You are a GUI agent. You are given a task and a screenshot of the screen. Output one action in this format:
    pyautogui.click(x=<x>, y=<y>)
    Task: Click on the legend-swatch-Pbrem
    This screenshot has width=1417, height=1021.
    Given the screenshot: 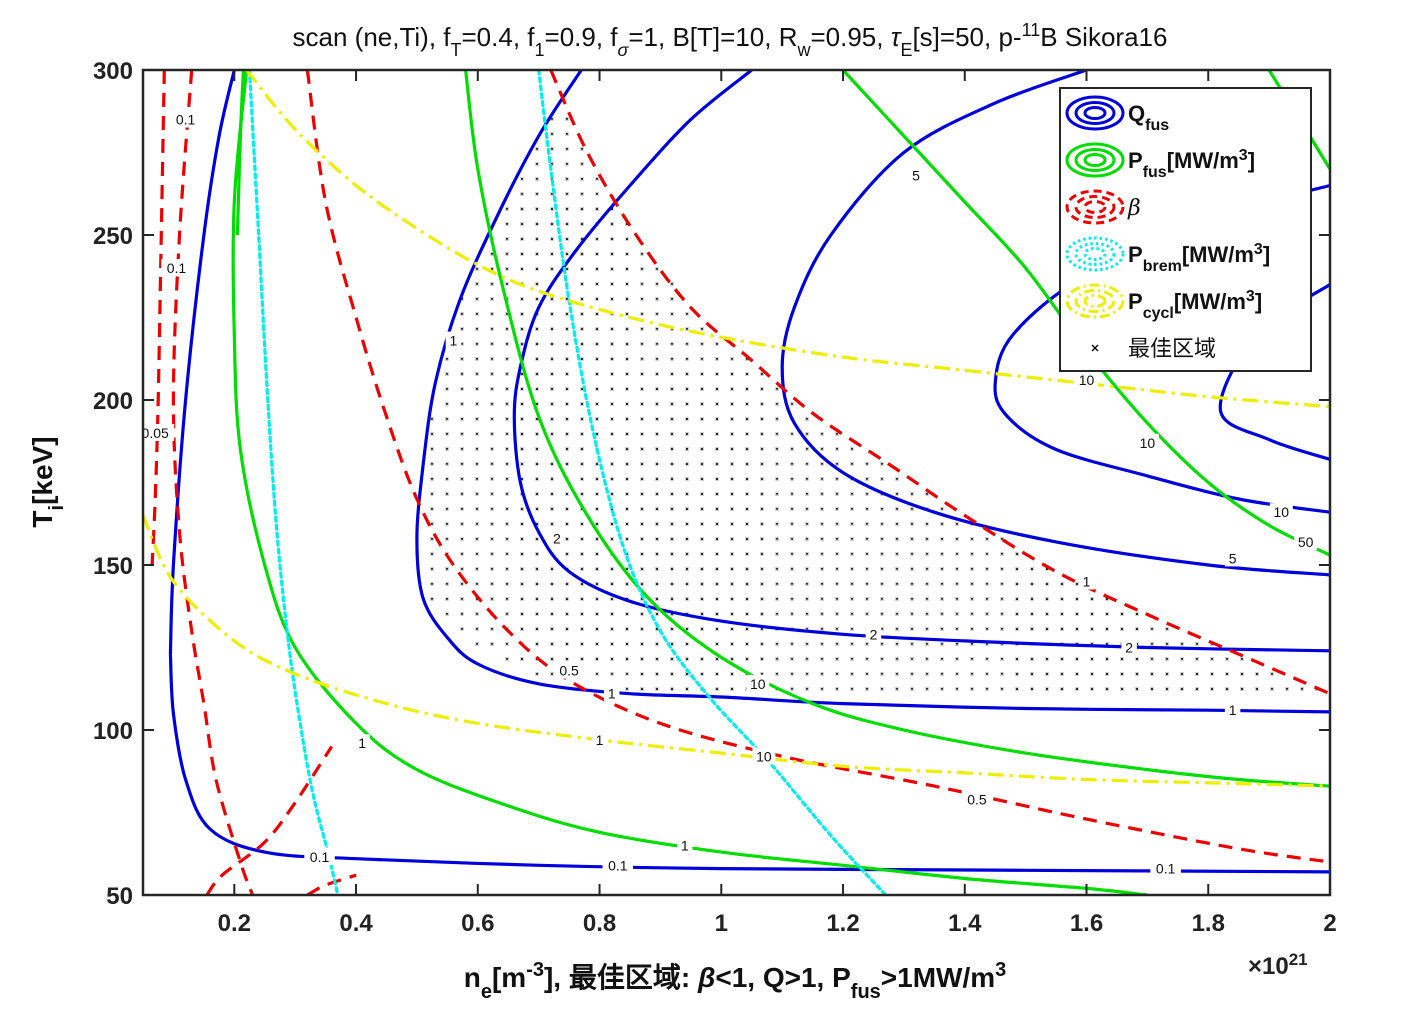 What is the action you would take?
    pyautogui.click(x=1095, y=254)
    